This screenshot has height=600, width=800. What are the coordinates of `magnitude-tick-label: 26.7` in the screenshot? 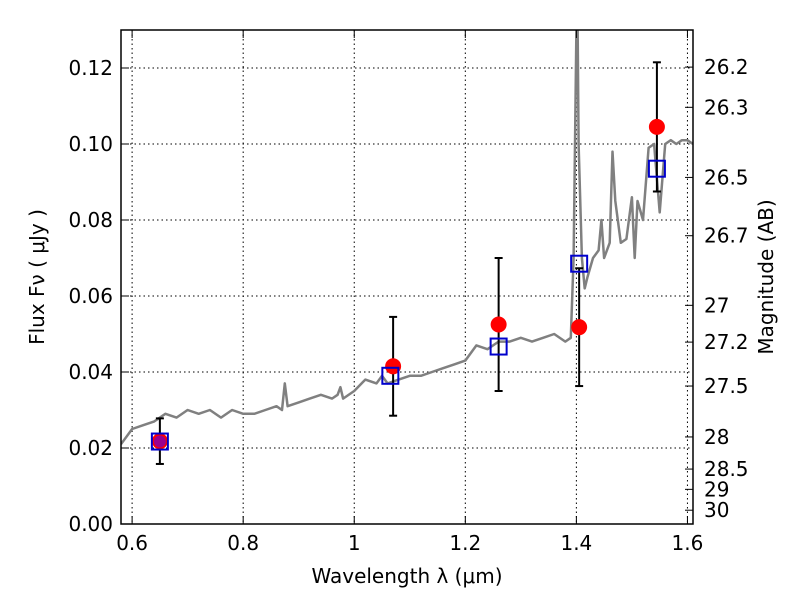 It's located at (726, 236).